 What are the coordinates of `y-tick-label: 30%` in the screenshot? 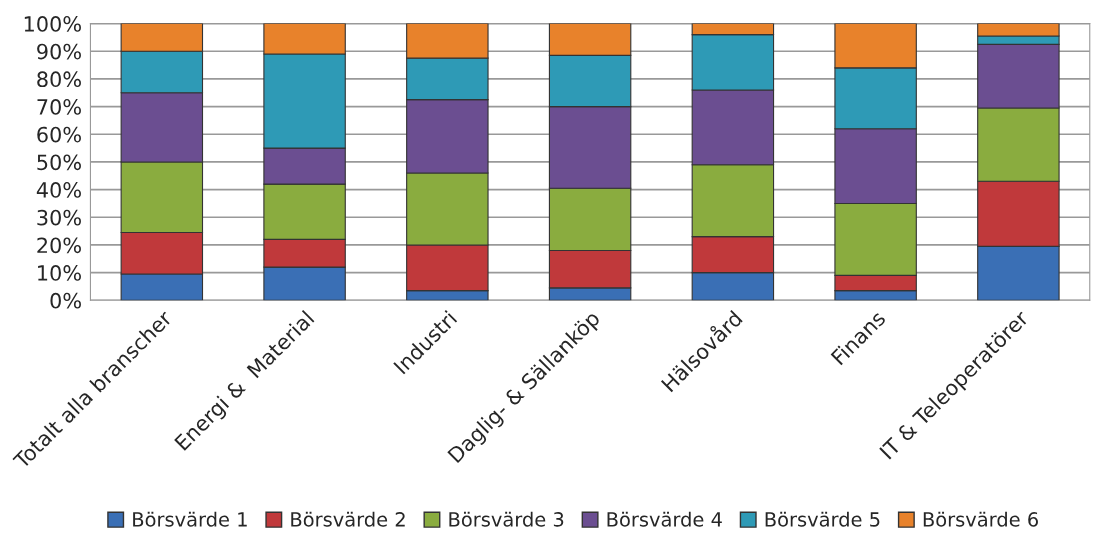 It's located at (59, 217).